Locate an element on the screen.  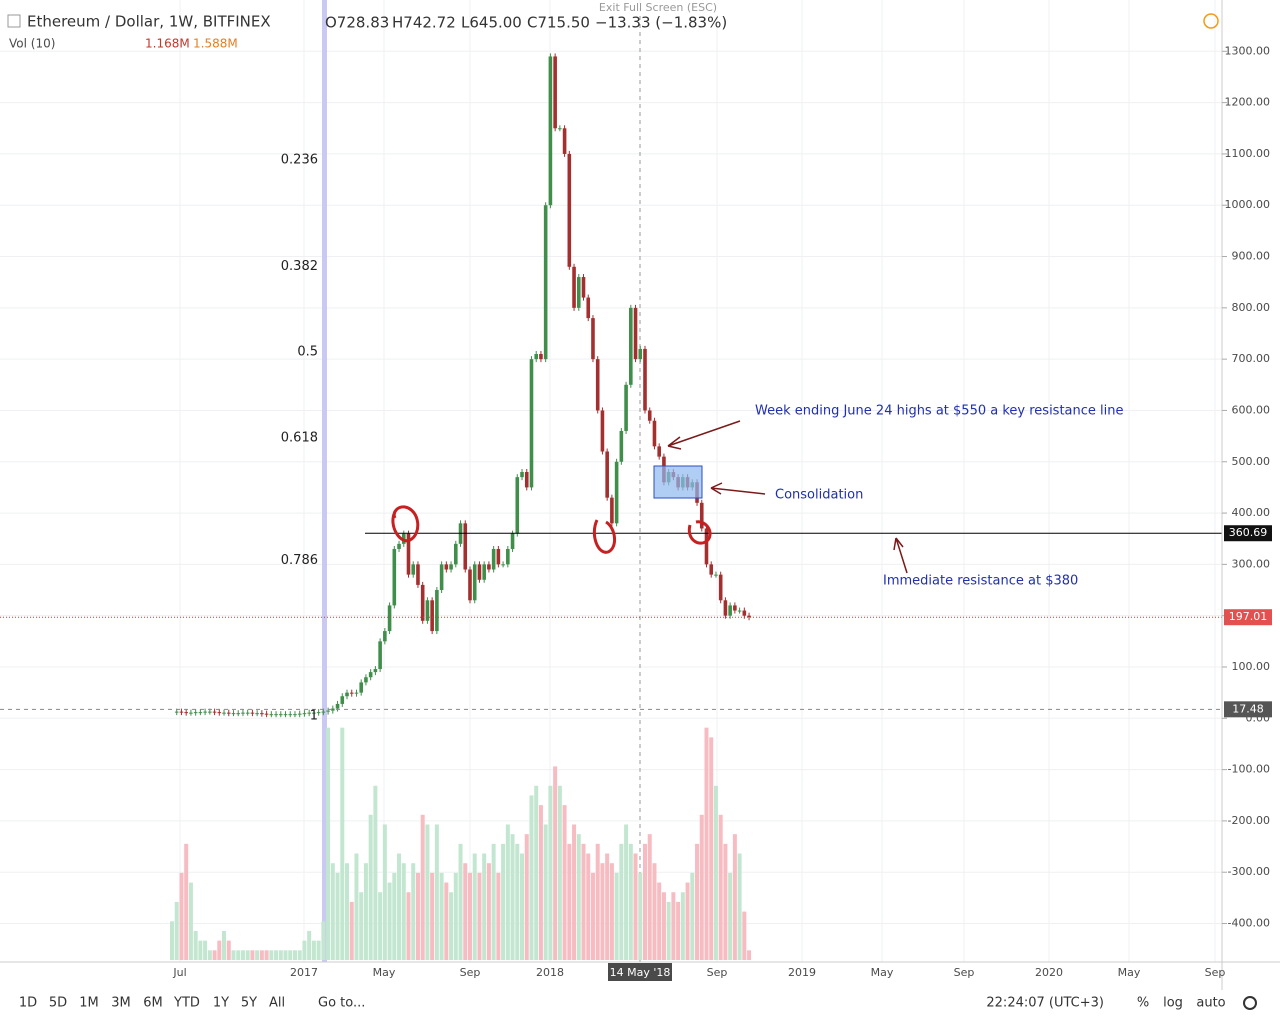
range-button: 6M is located at coordinates (153, 1003).